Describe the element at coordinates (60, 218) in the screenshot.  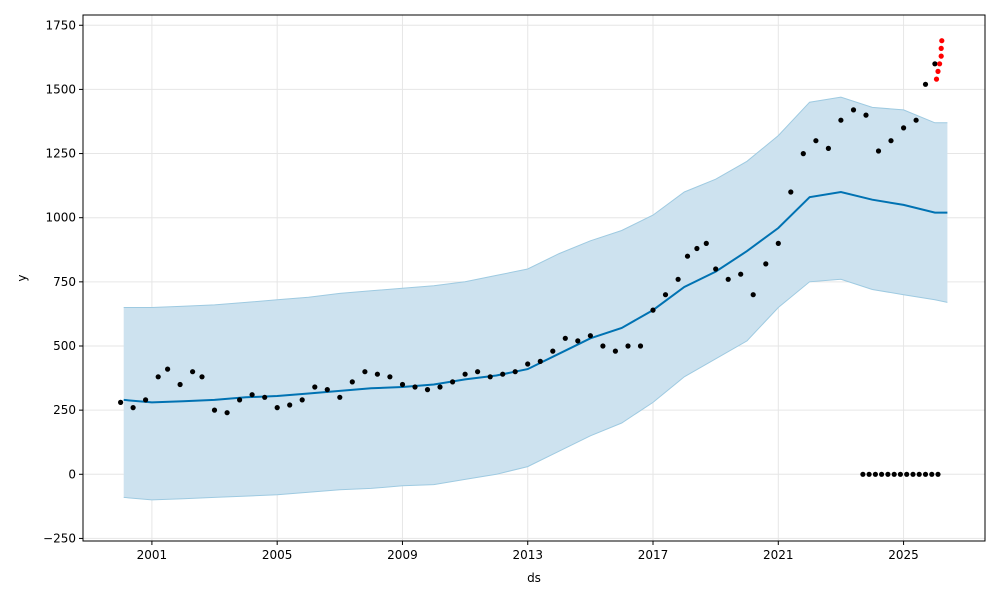
I see `y-tick-label: 1000` at that location.